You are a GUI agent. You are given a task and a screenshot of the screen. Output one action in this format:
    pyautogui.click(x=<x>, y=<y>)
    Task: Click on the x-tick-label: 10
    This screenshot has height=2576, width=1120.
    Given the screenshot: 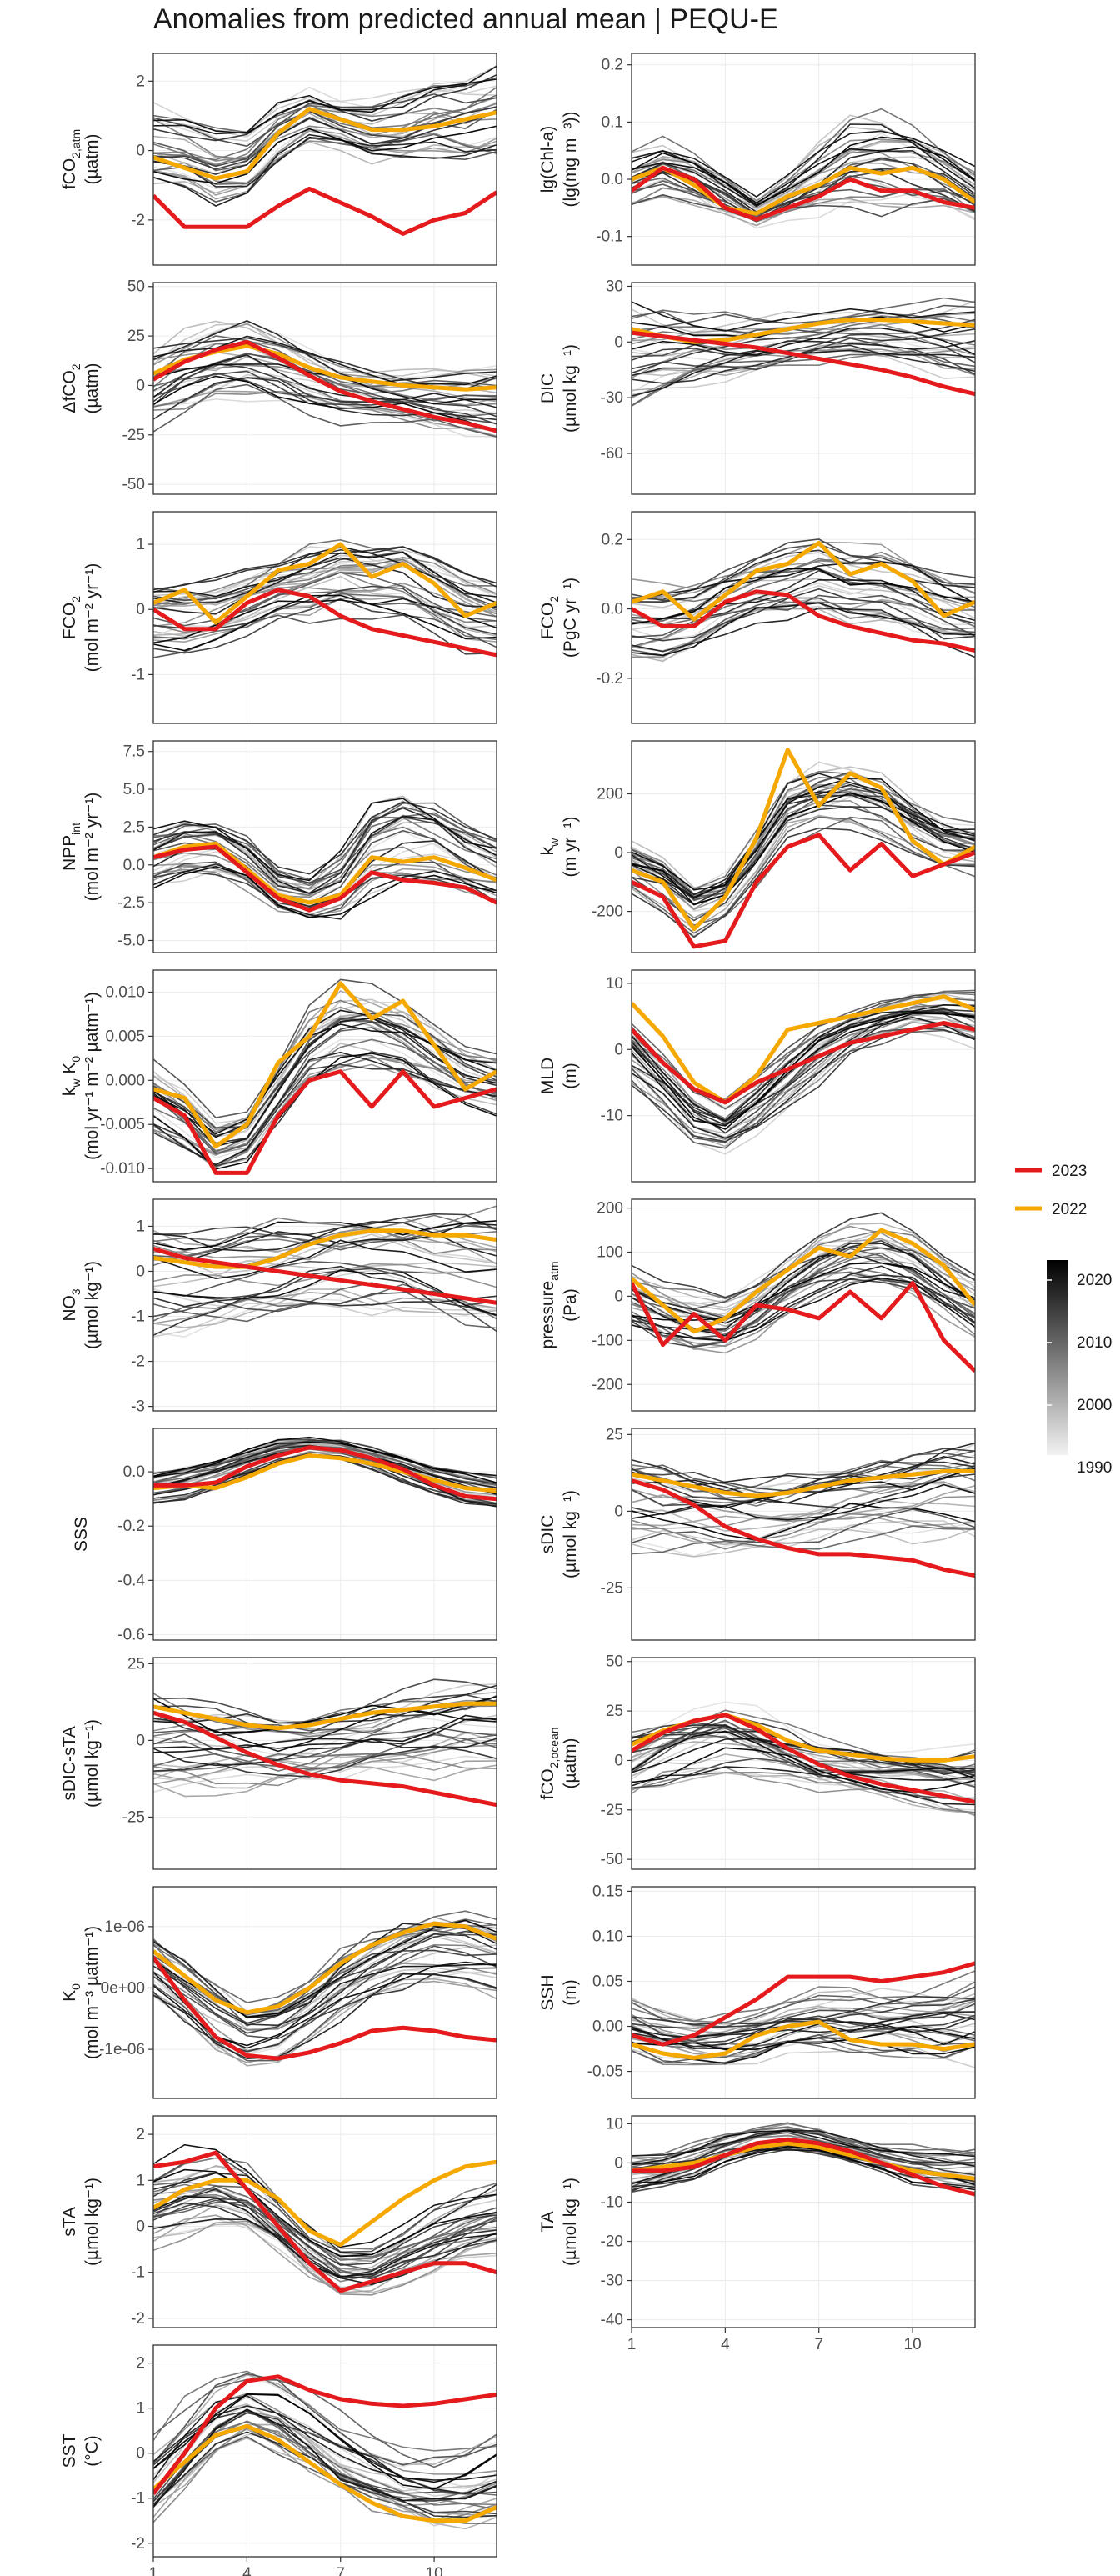 What is the action you would take?
    pyautogui.click(x=913, y=2344)
    